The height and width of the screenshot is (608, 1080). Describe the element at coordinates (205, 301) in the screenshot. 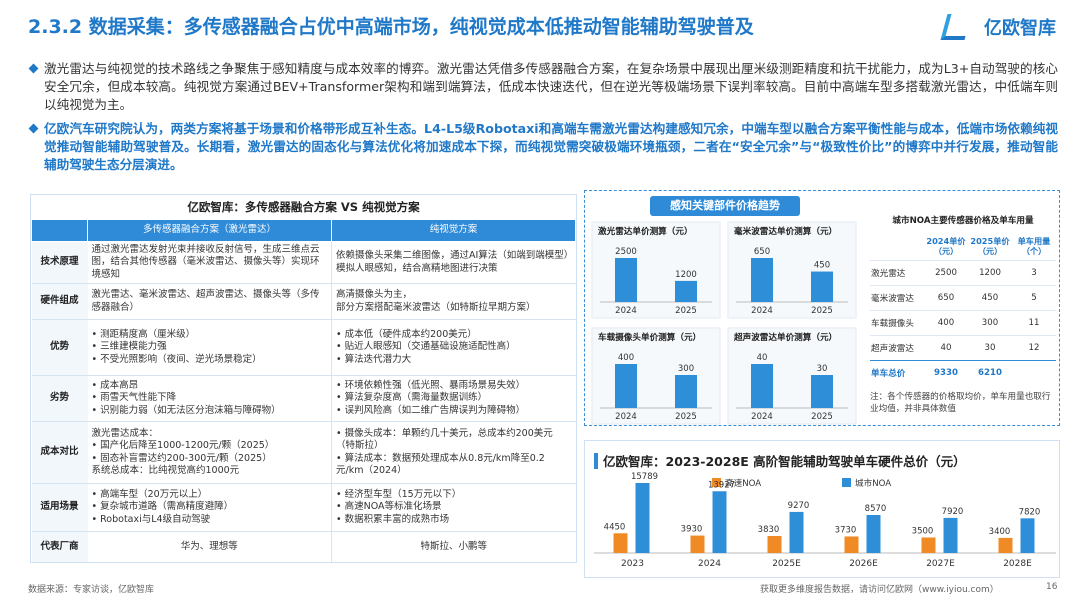

I see `cell-line: 激光雷达、毫米波雷达、超声波雷达、摄像头等（多传感器融合）` at that location.